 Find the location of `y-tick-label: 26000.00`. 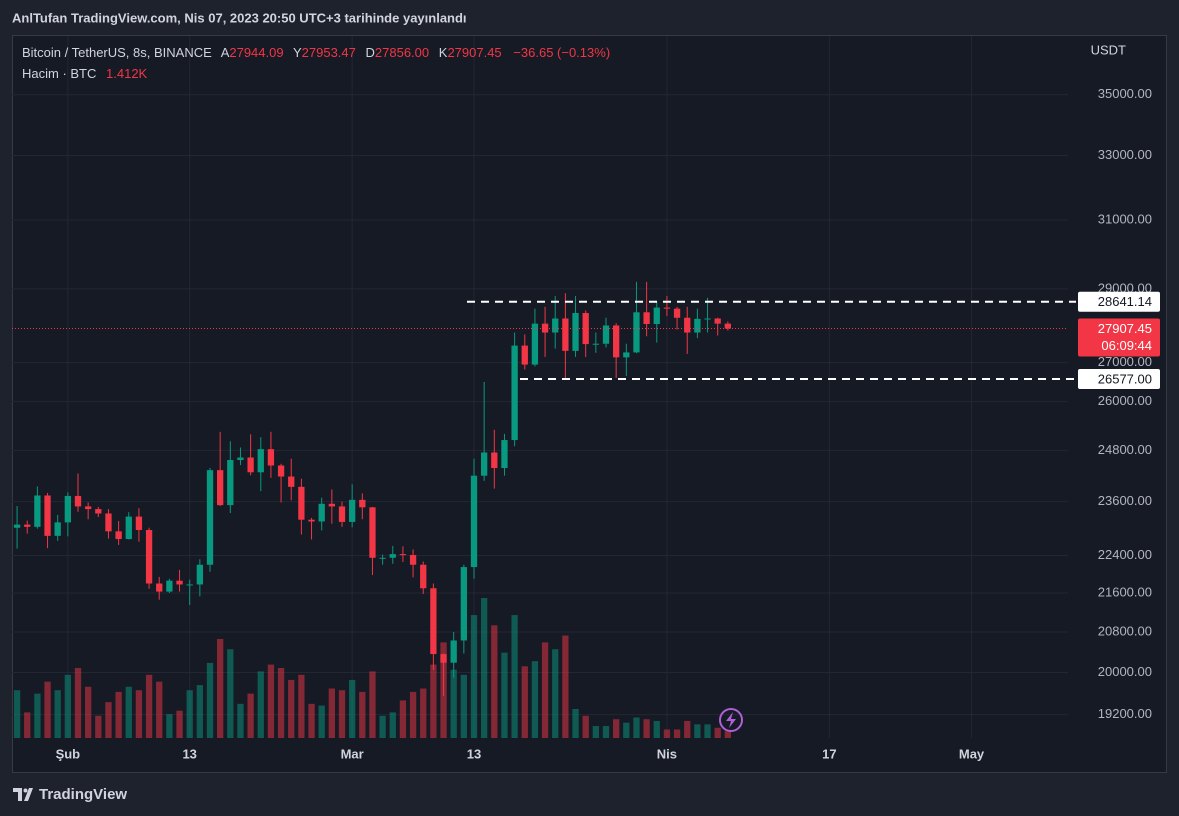

y-tick-label: 26000.00 is located at coordinates (1125, 400).